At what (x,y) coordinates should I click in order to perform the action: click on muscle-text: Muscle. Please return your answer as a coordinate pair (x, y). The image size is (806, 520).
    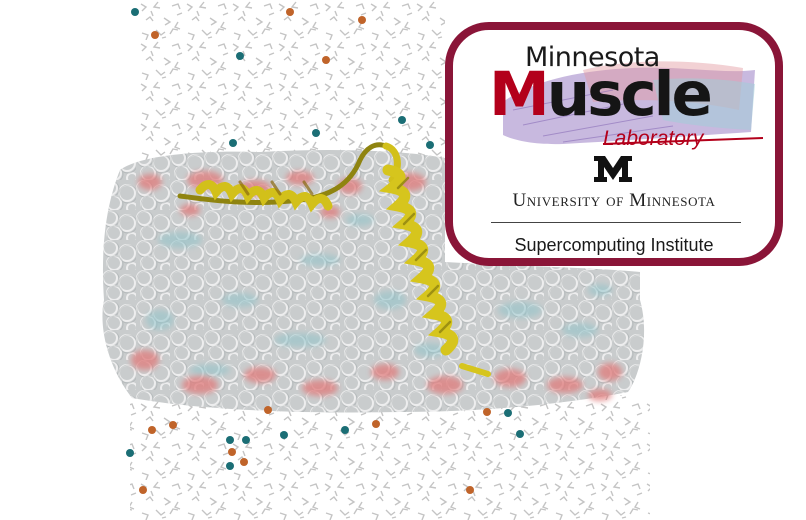
    Looking at the image, I should click on (601, 94).